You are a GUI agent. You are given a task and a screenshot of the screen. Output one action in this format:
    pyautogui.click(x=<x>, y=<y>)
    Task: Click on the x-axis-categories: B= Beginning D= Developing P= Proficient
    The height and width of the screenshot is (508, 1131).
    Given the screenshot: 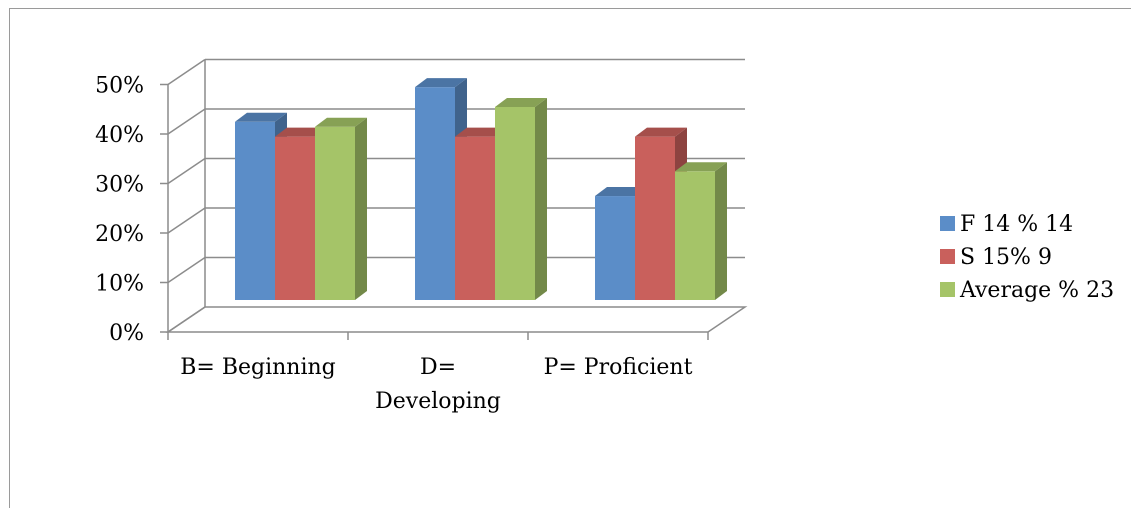 What is the action you would take?
    pyautogui.click(x=436, y=384)
    